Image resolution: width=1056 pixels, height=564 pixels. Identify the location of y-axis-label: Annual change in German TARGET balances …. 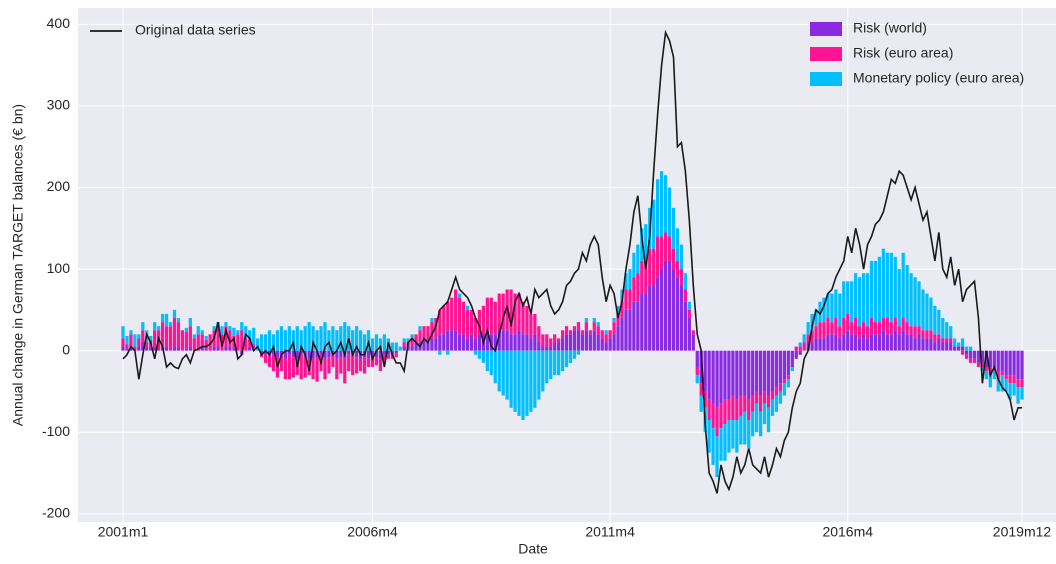
(18, 265).